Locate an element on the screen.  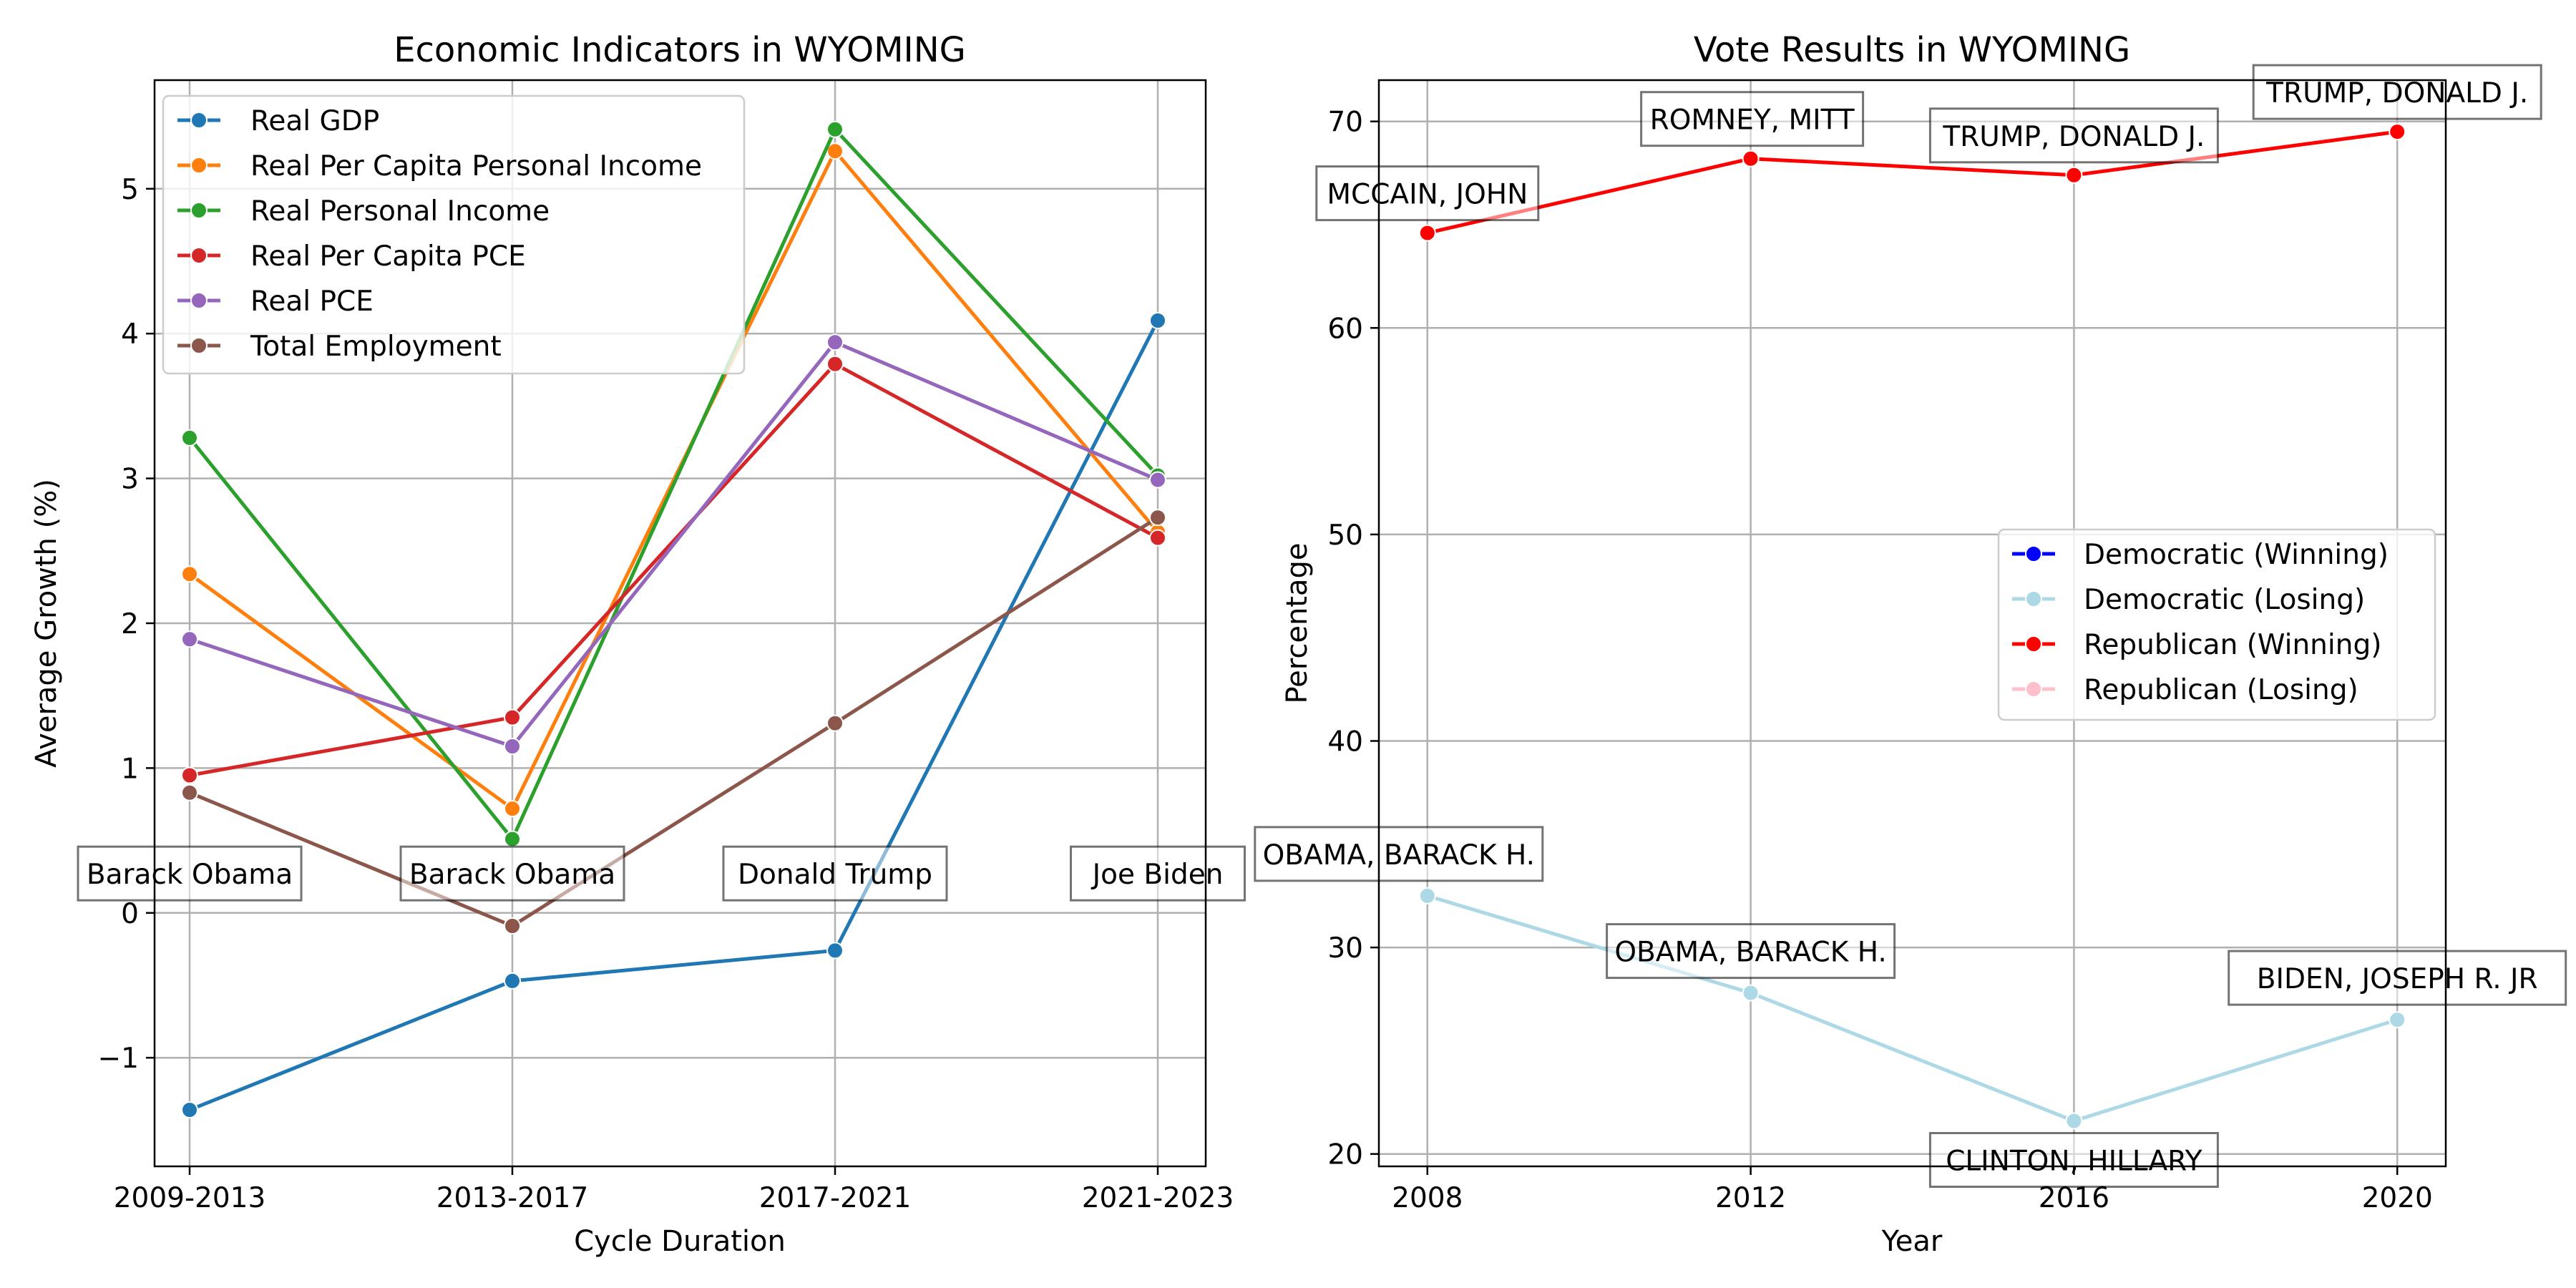
y-axis-label: Average Growth (%) is located at coordinates (46, 623).